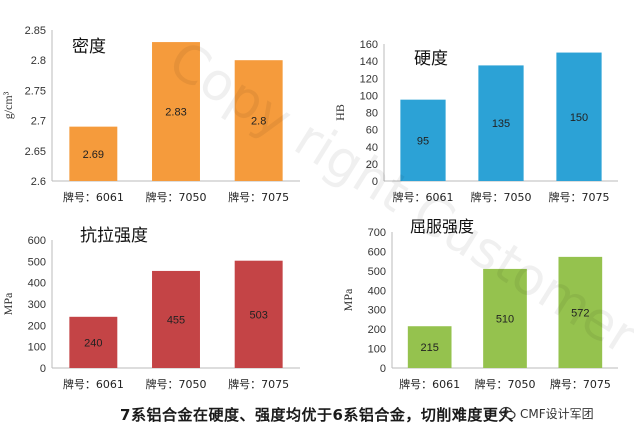  What do you see at coordinates (442, 226) in the screenshot?
I see `chart-title: 屈服强度` at bounding box center [442, 226].